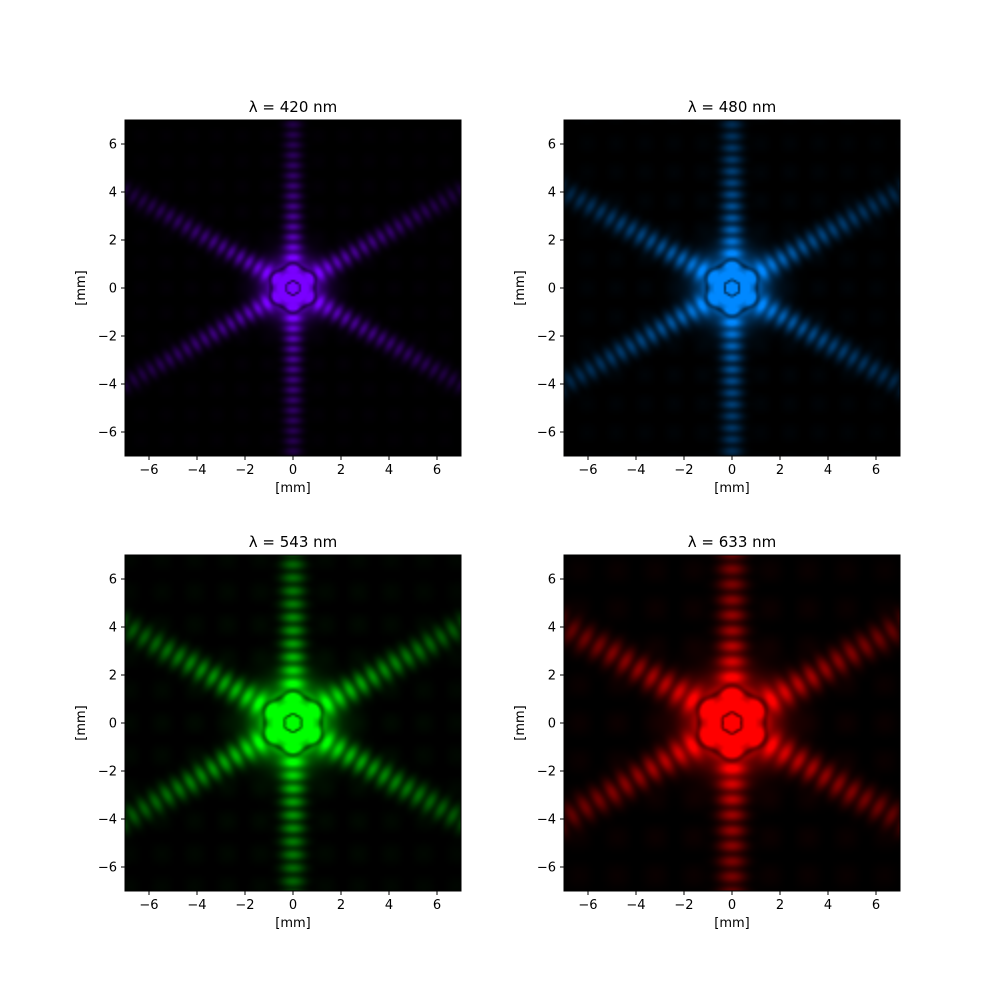 The image size is (1000, 1005). Describe the element at coordinates (293, 542) in the screenshot. I see `chart-title: λ = 543 nm` at that location.